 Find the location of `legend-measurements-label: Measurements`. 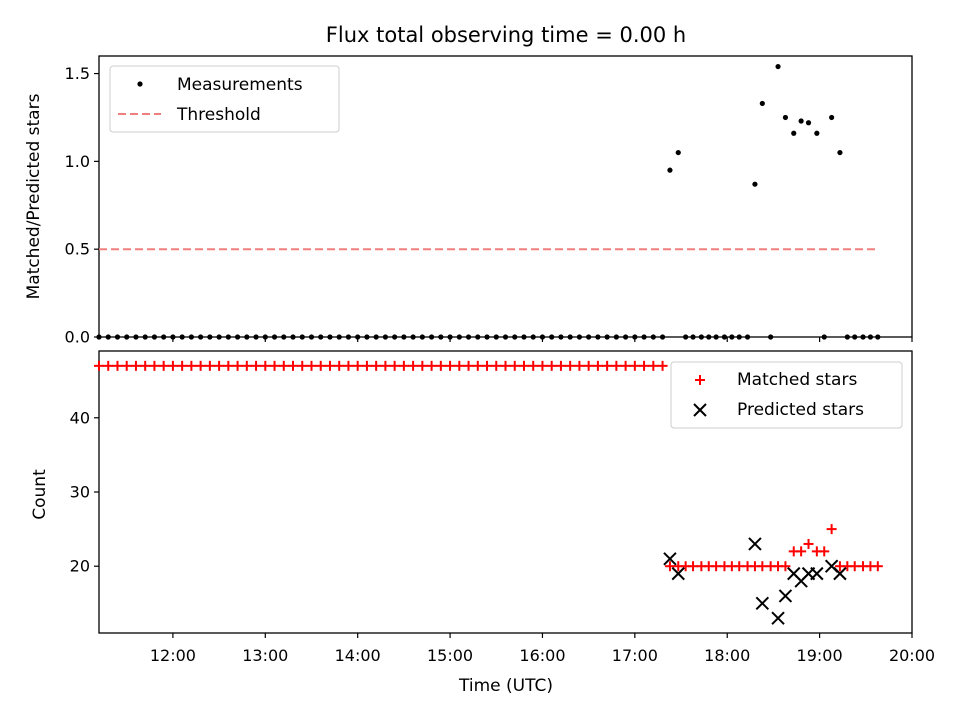

legend-measurements-label: Measurements is located at coordinates (240, 85).